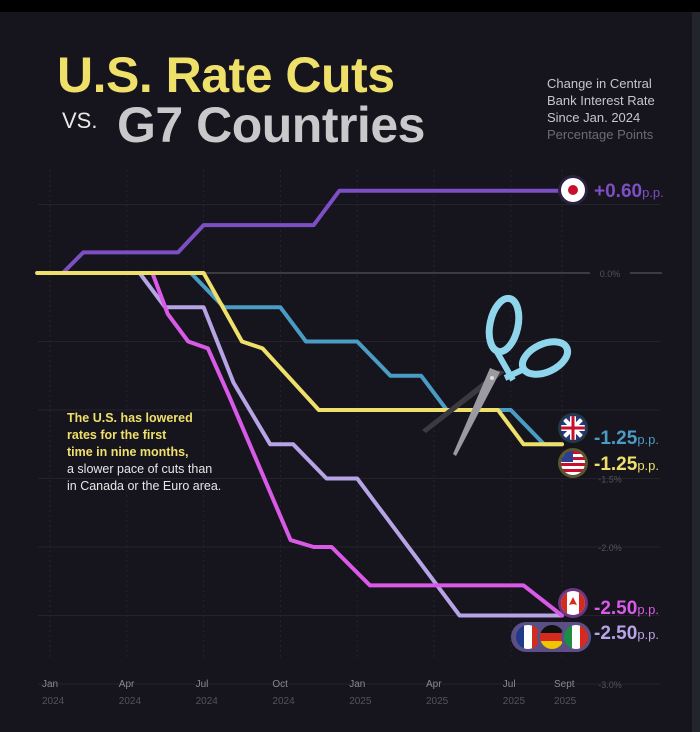  What do you see at coordinates (696, 372) in the screenshot?
I see `right-border` at bounding box center [696, 372].